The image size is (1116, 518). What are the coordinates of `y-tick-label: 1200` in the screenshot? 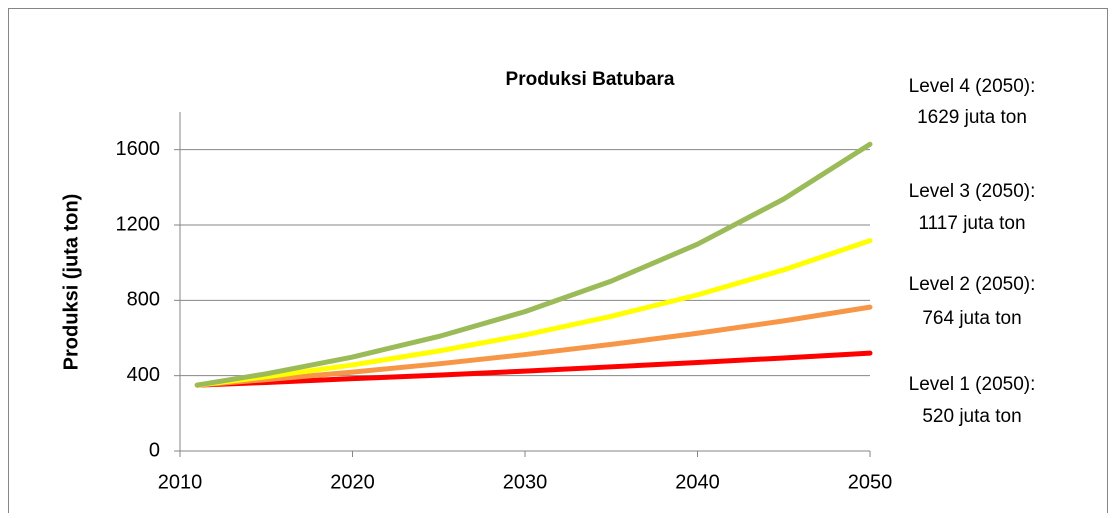 It's located at (138, 224).